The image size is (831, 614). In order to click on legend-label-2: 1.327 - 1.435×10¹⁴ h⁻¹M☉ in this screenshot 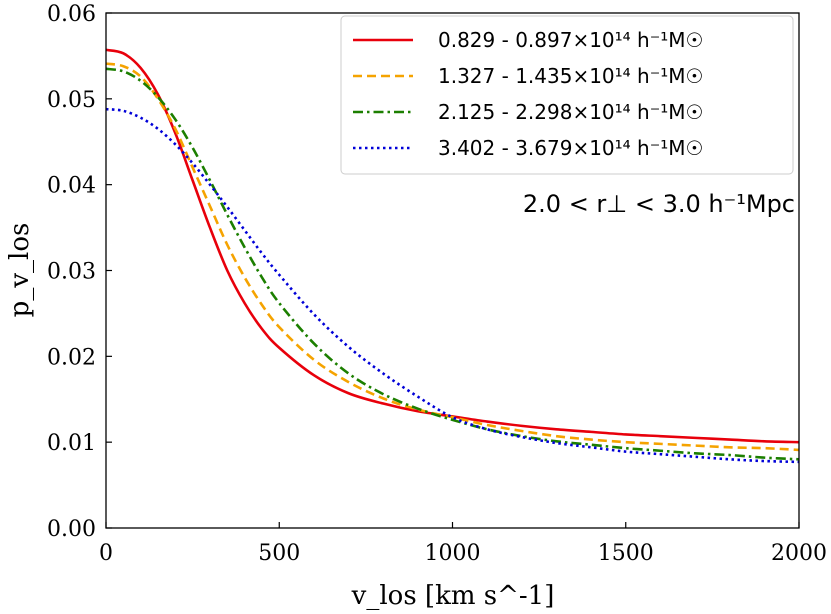, I will do `click(570, 76)`.